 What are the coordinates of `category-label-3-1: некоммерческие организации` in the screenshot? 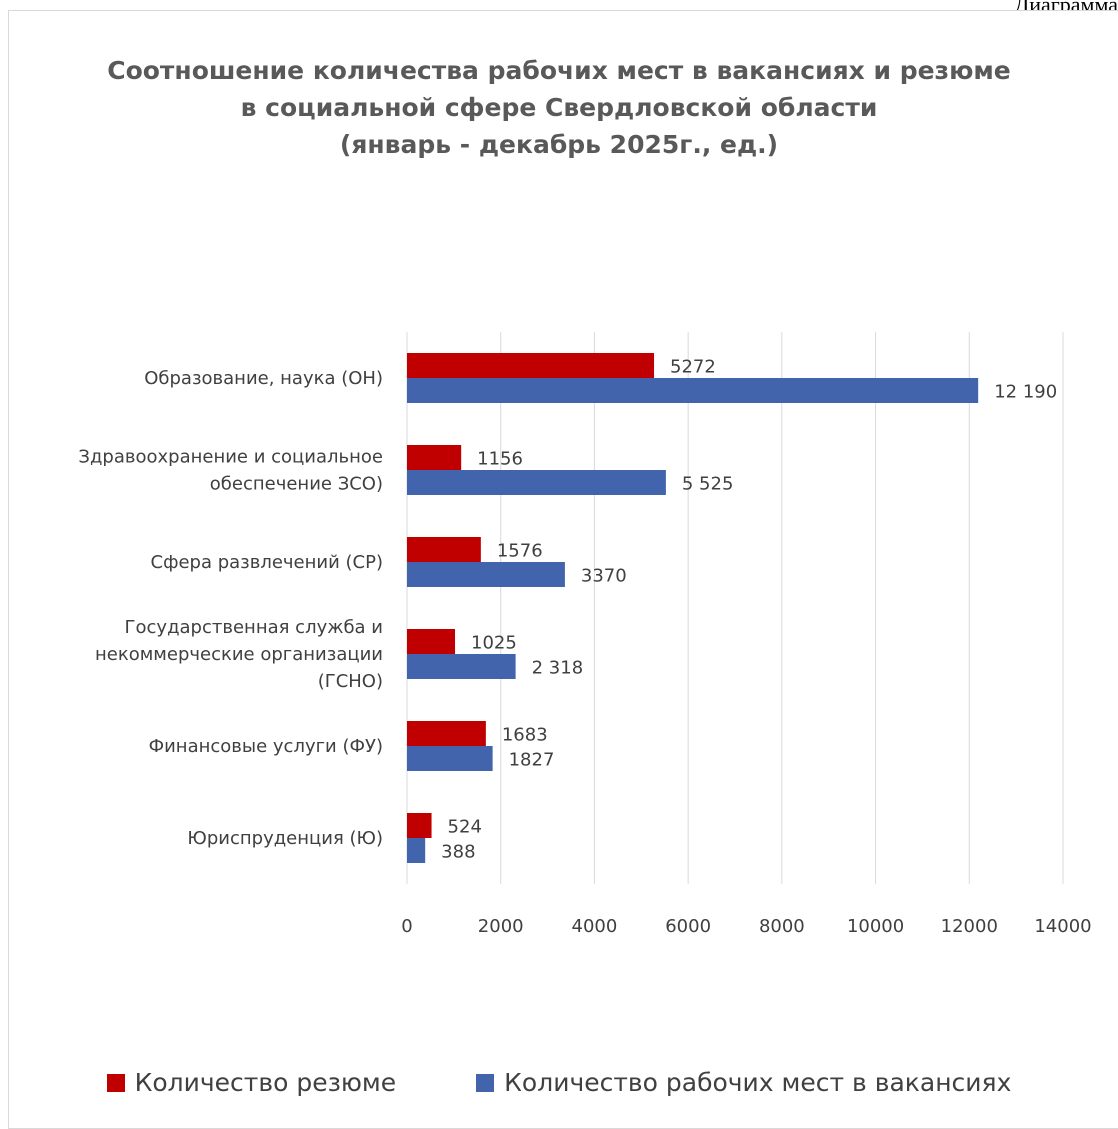 It's located at (239, 654).